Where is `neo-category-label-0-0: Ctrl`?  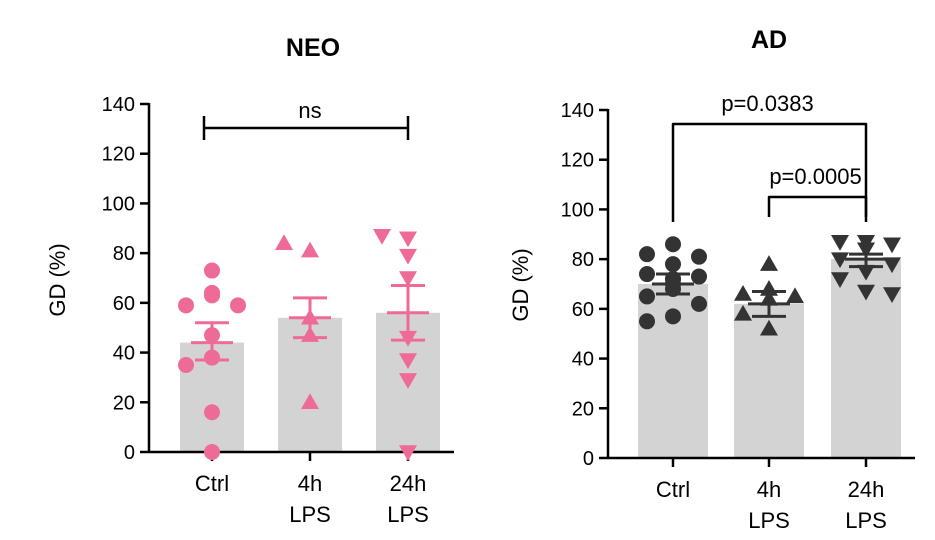
neo-category-label-0-0: Ctrl is located at coordinates (212, 483).